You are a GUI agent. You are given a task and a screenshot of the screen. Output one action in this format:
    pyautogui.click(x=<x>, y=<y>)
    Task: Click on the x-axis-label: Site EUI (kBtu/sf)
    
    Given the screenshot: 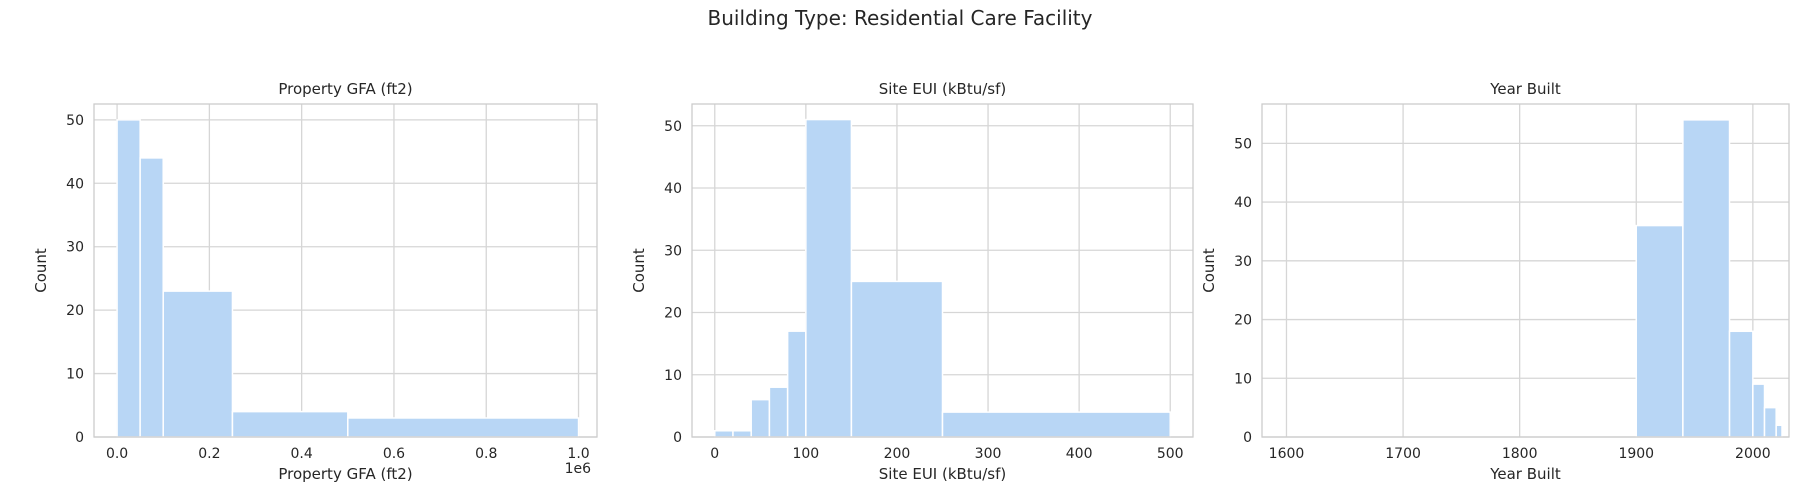 What is the action you would take?
    pyautogui.click(x=942, y=474)
    